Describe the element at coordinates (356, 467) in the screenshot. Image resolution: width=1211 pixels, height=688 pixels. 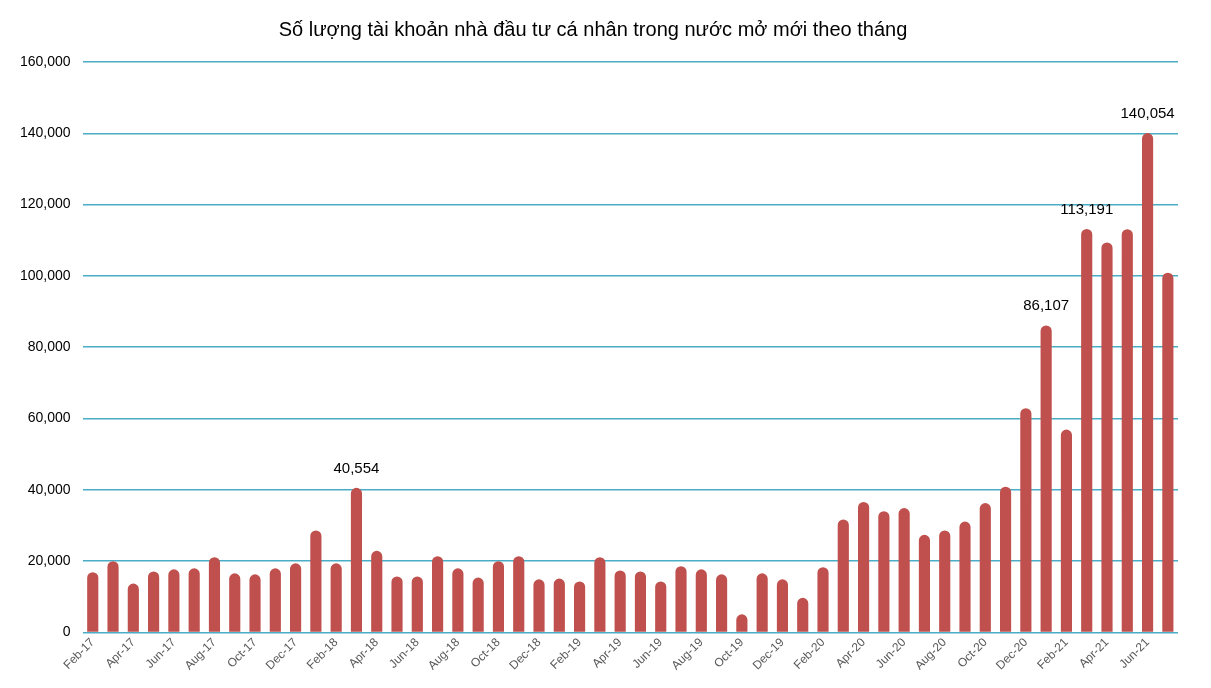
I see `data-label: 40,554` at that location.